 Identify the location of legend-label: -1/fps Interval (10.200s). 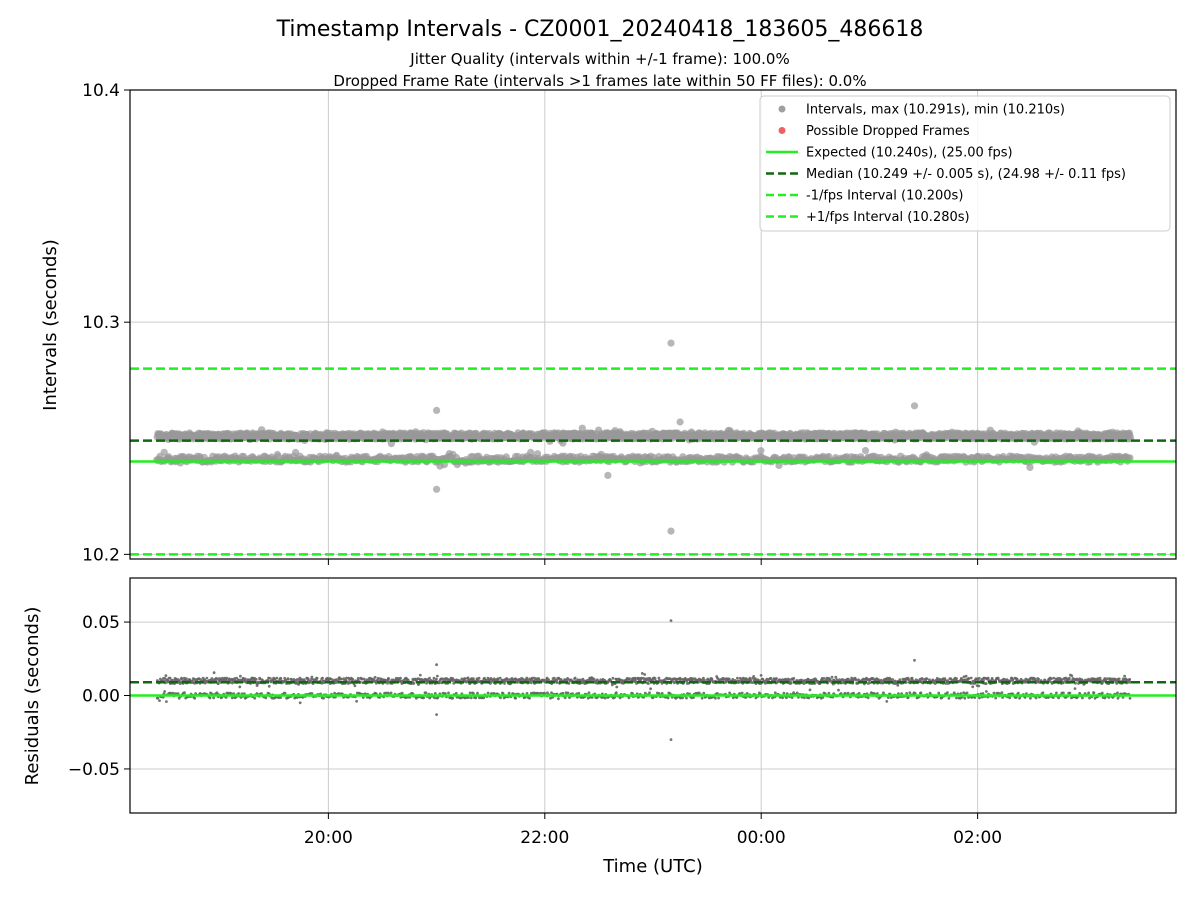
(884, 196).